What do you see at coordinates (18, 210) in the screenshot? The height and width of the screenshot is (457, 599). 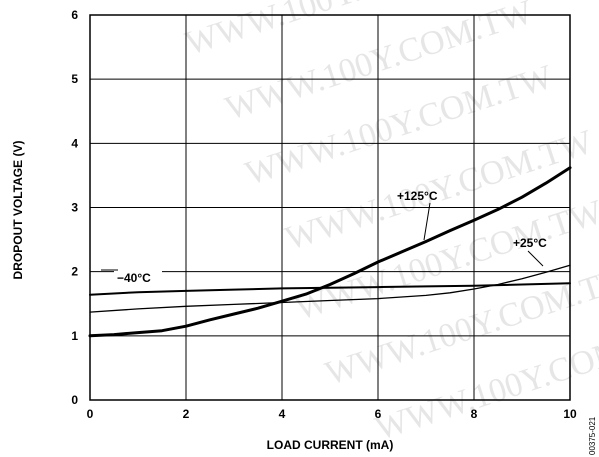 I see `y-axis-title: DROPOUT VOLTAGE (V)` at bounding box center [18, 210].